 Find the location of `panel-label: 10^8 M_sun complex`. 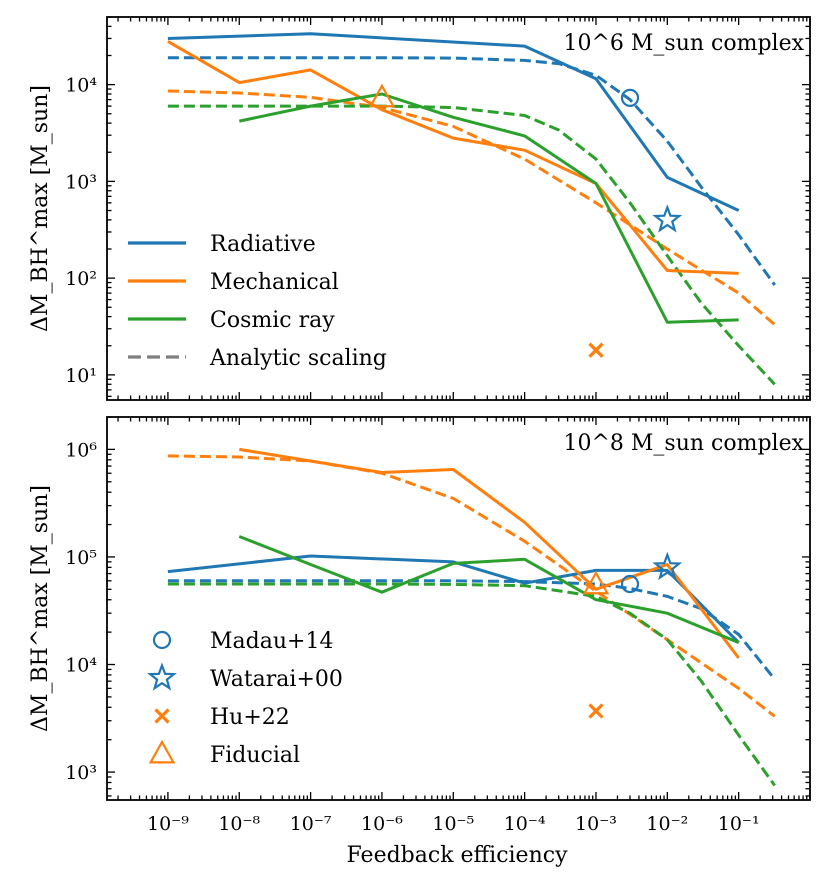

panel-label: 10^8 M_sun complex is located at coordinates (683, 443).